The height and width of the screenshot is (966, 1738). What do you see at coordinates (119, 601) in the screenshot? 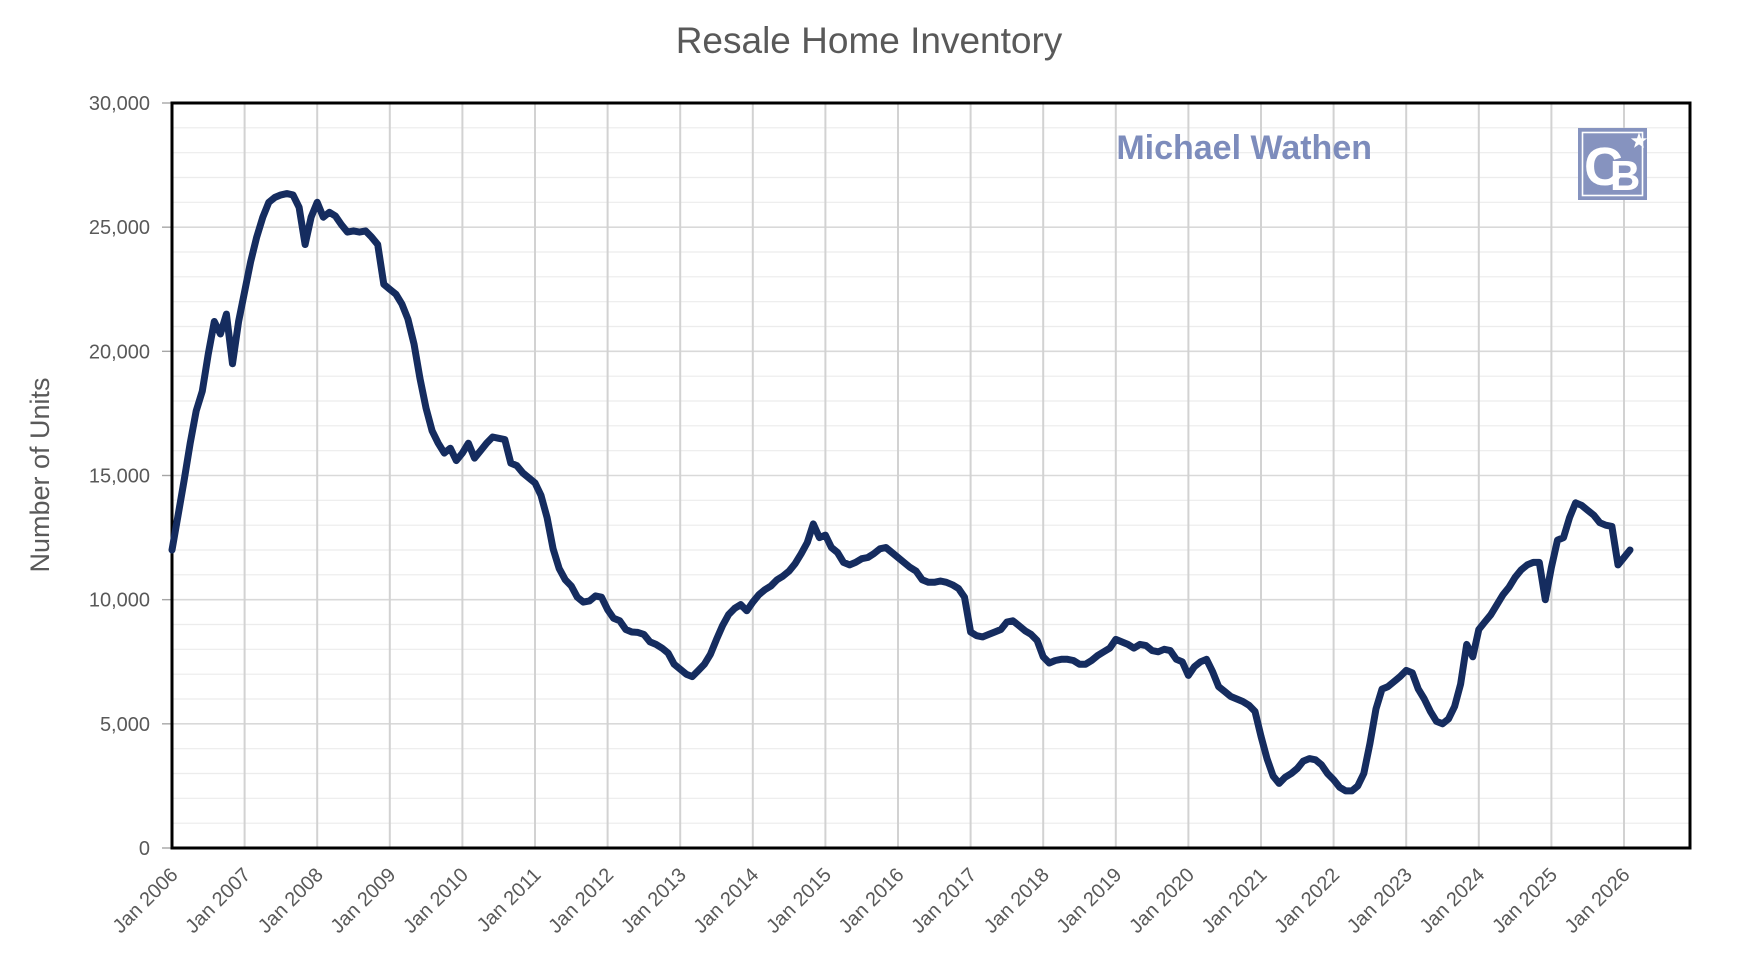
I see `y-tick-label: 10,000` at bounding box center [119, 601].